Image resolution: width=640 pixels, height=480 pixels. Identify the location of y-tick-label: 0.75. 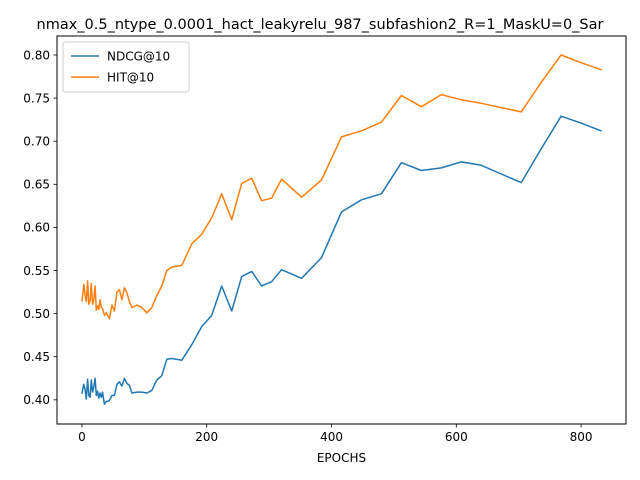
(36, 98).